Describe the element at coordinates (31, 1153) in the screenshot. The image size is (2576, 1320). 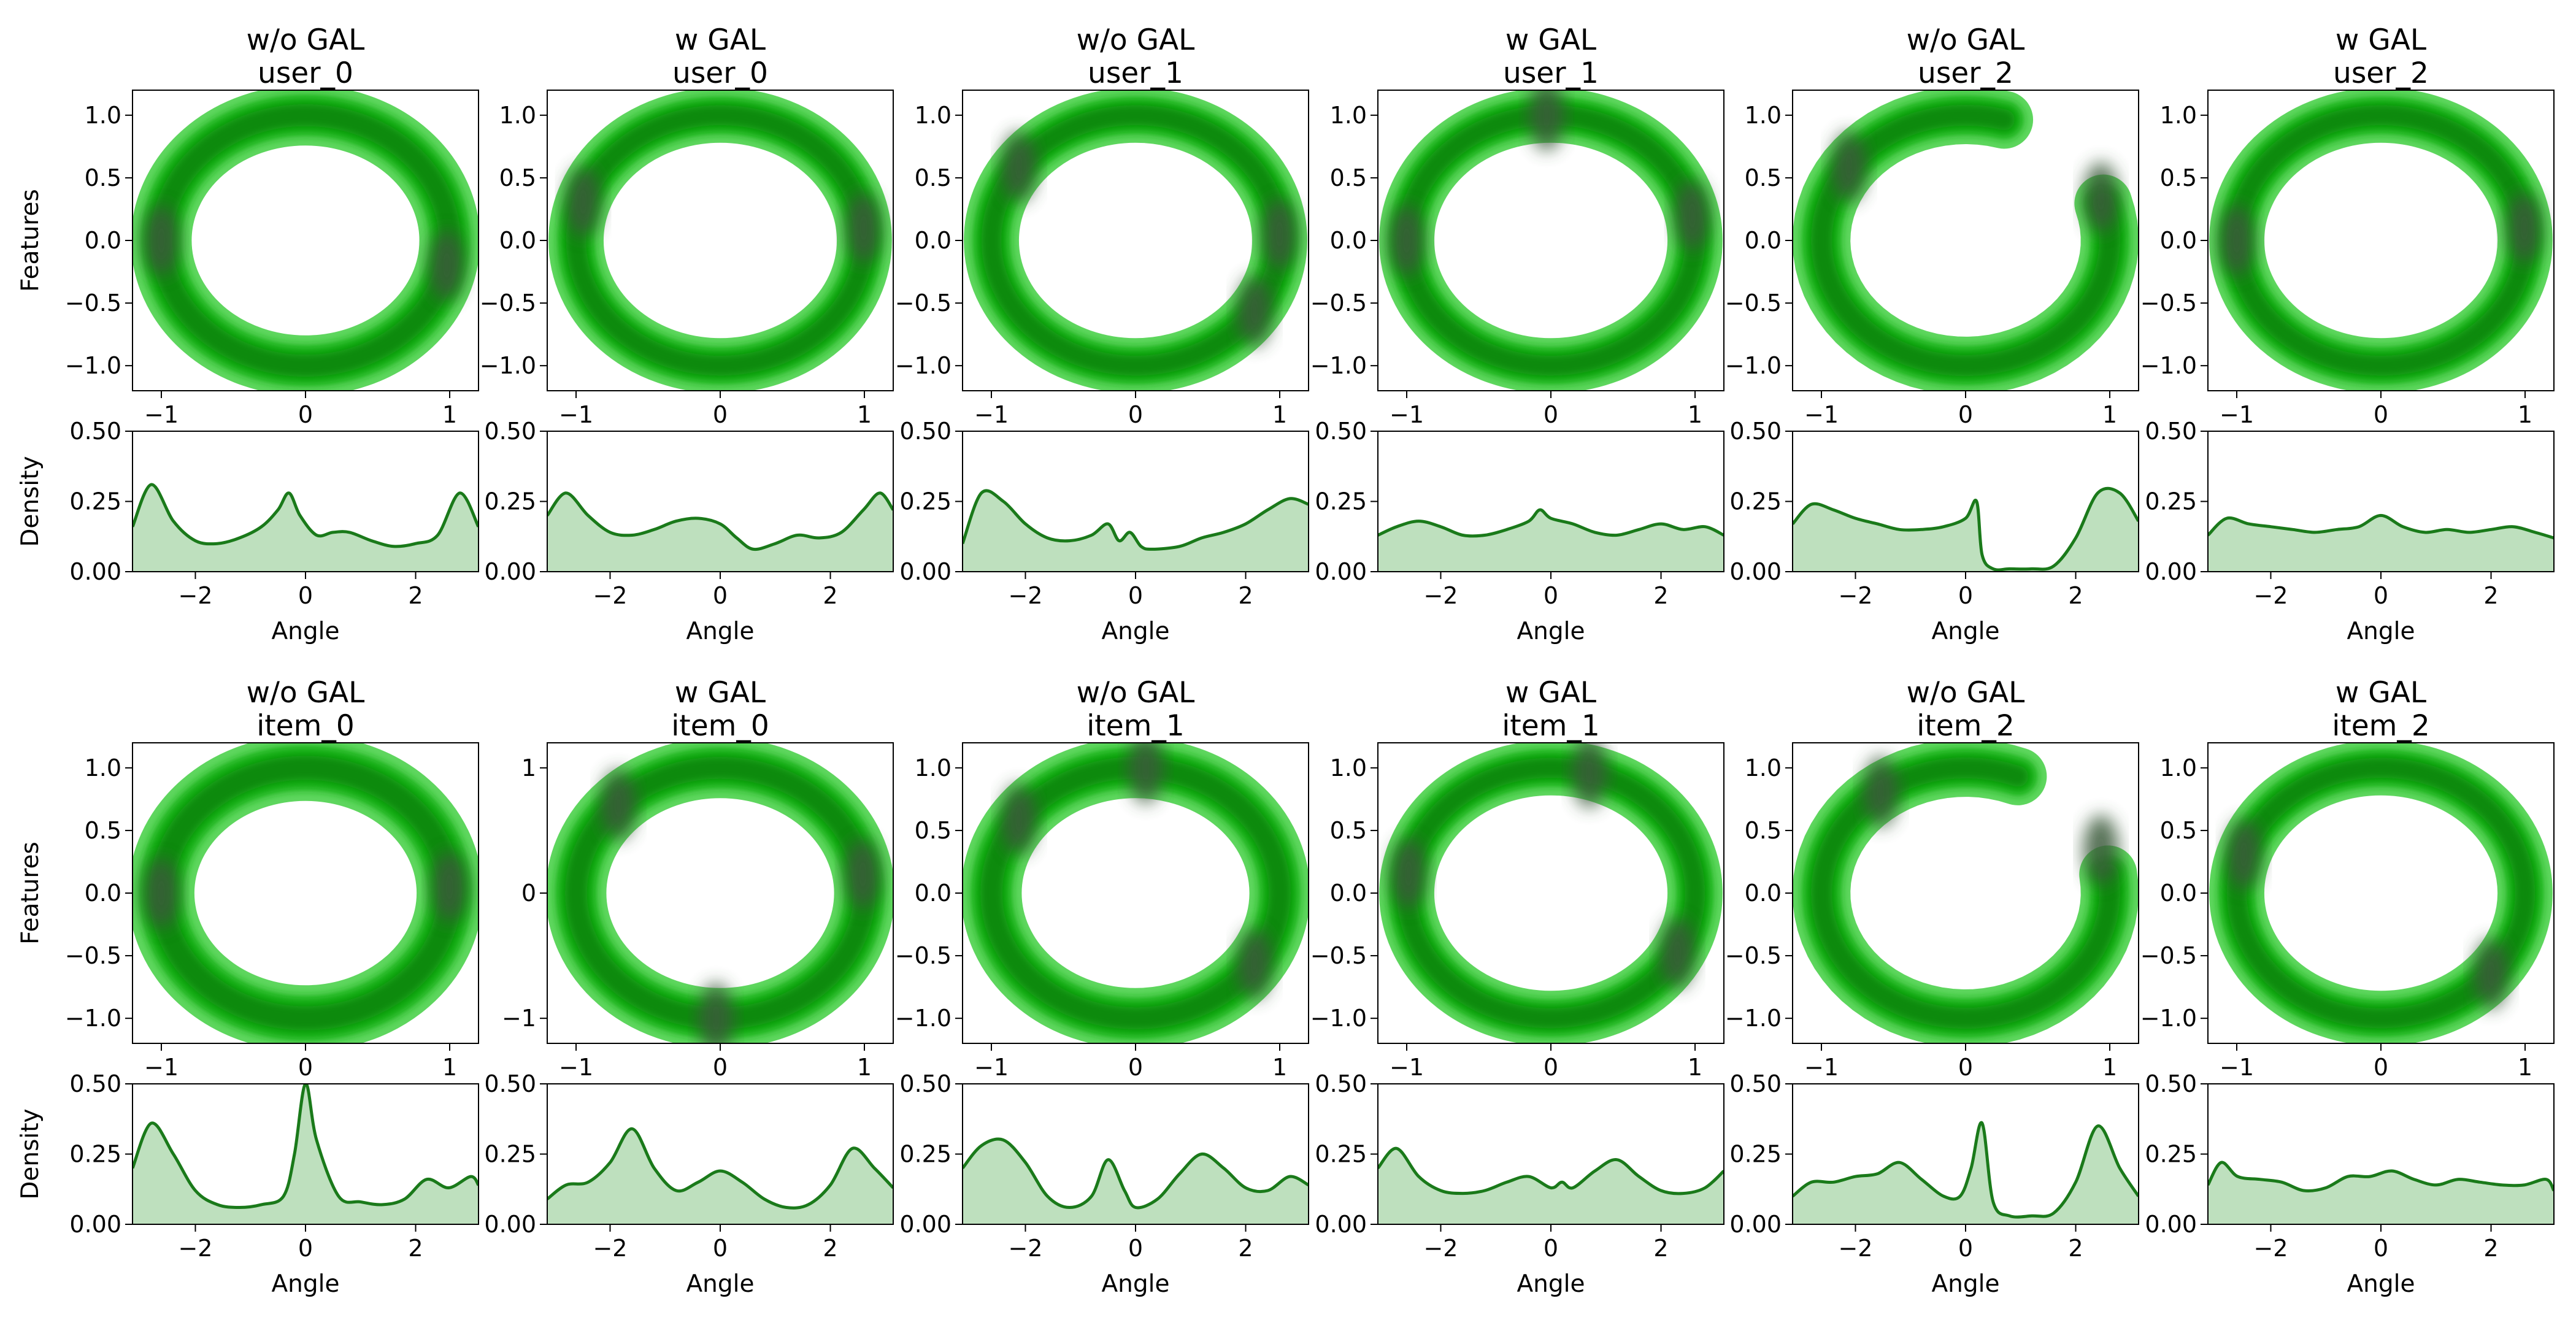
I see `density-axis-label: Density` at that location.